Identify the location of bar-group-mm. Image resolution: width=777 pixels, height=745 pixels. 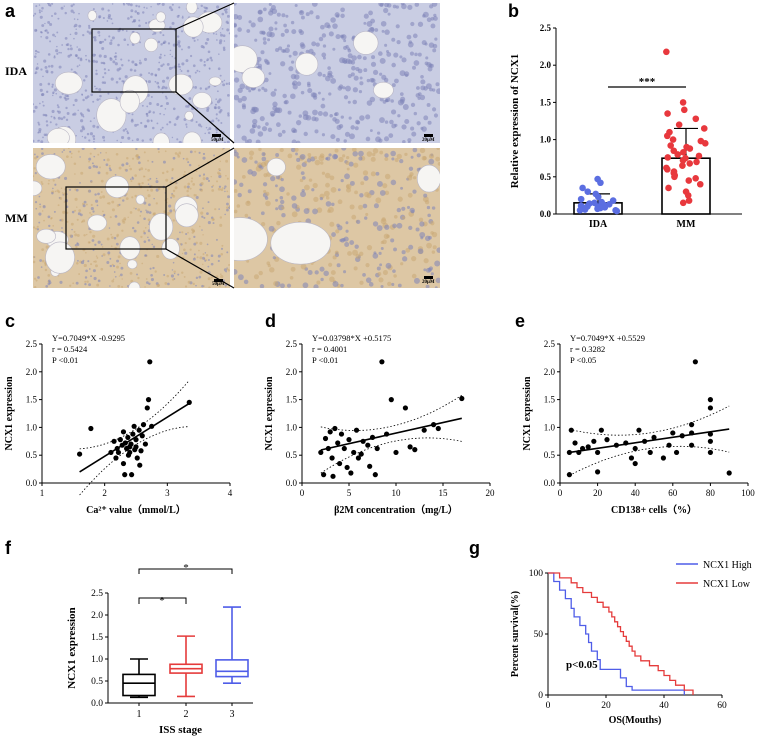
(686, 131).